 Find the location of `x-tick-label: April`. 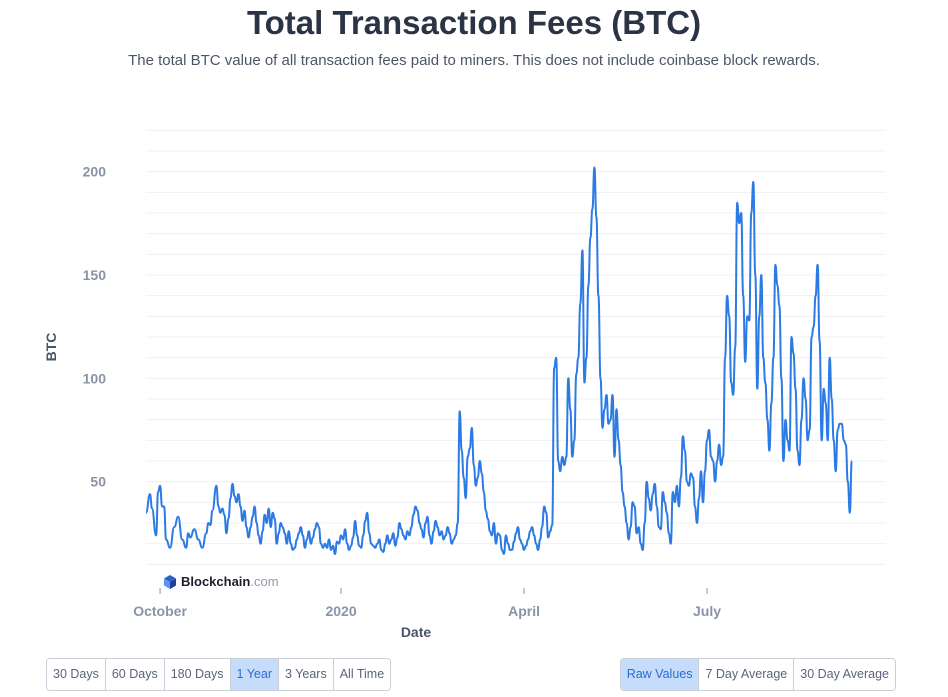

x-tick-label: April is located at coordinates (524, 611).